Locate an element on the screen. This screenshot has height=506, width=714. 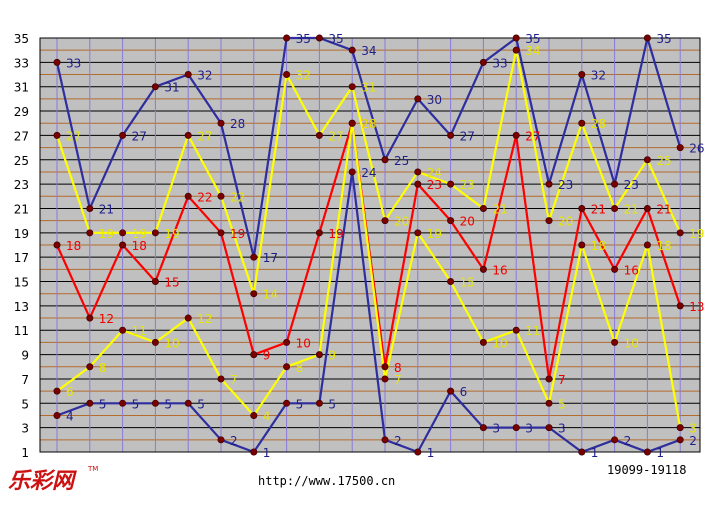
data-label: 6 is located at coordinates (70, 392).